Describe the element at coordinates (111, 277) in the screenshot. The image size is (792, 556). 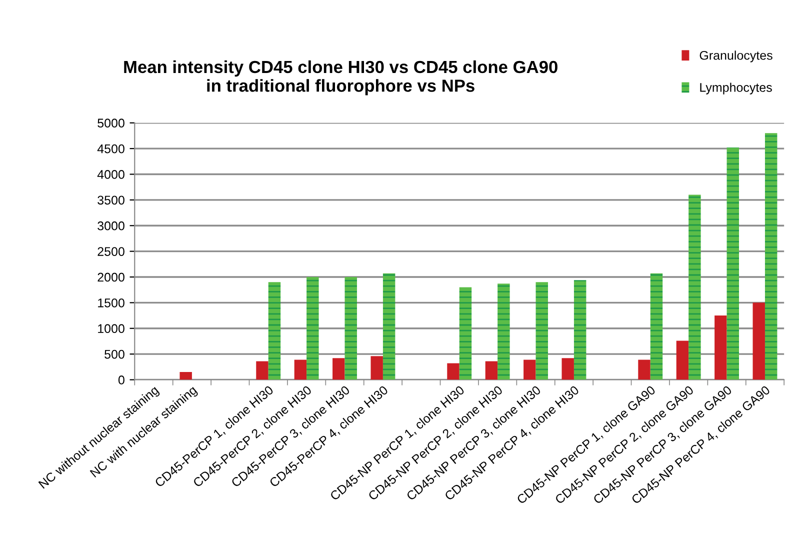
I see `y-tick-label: 2000` at that location.